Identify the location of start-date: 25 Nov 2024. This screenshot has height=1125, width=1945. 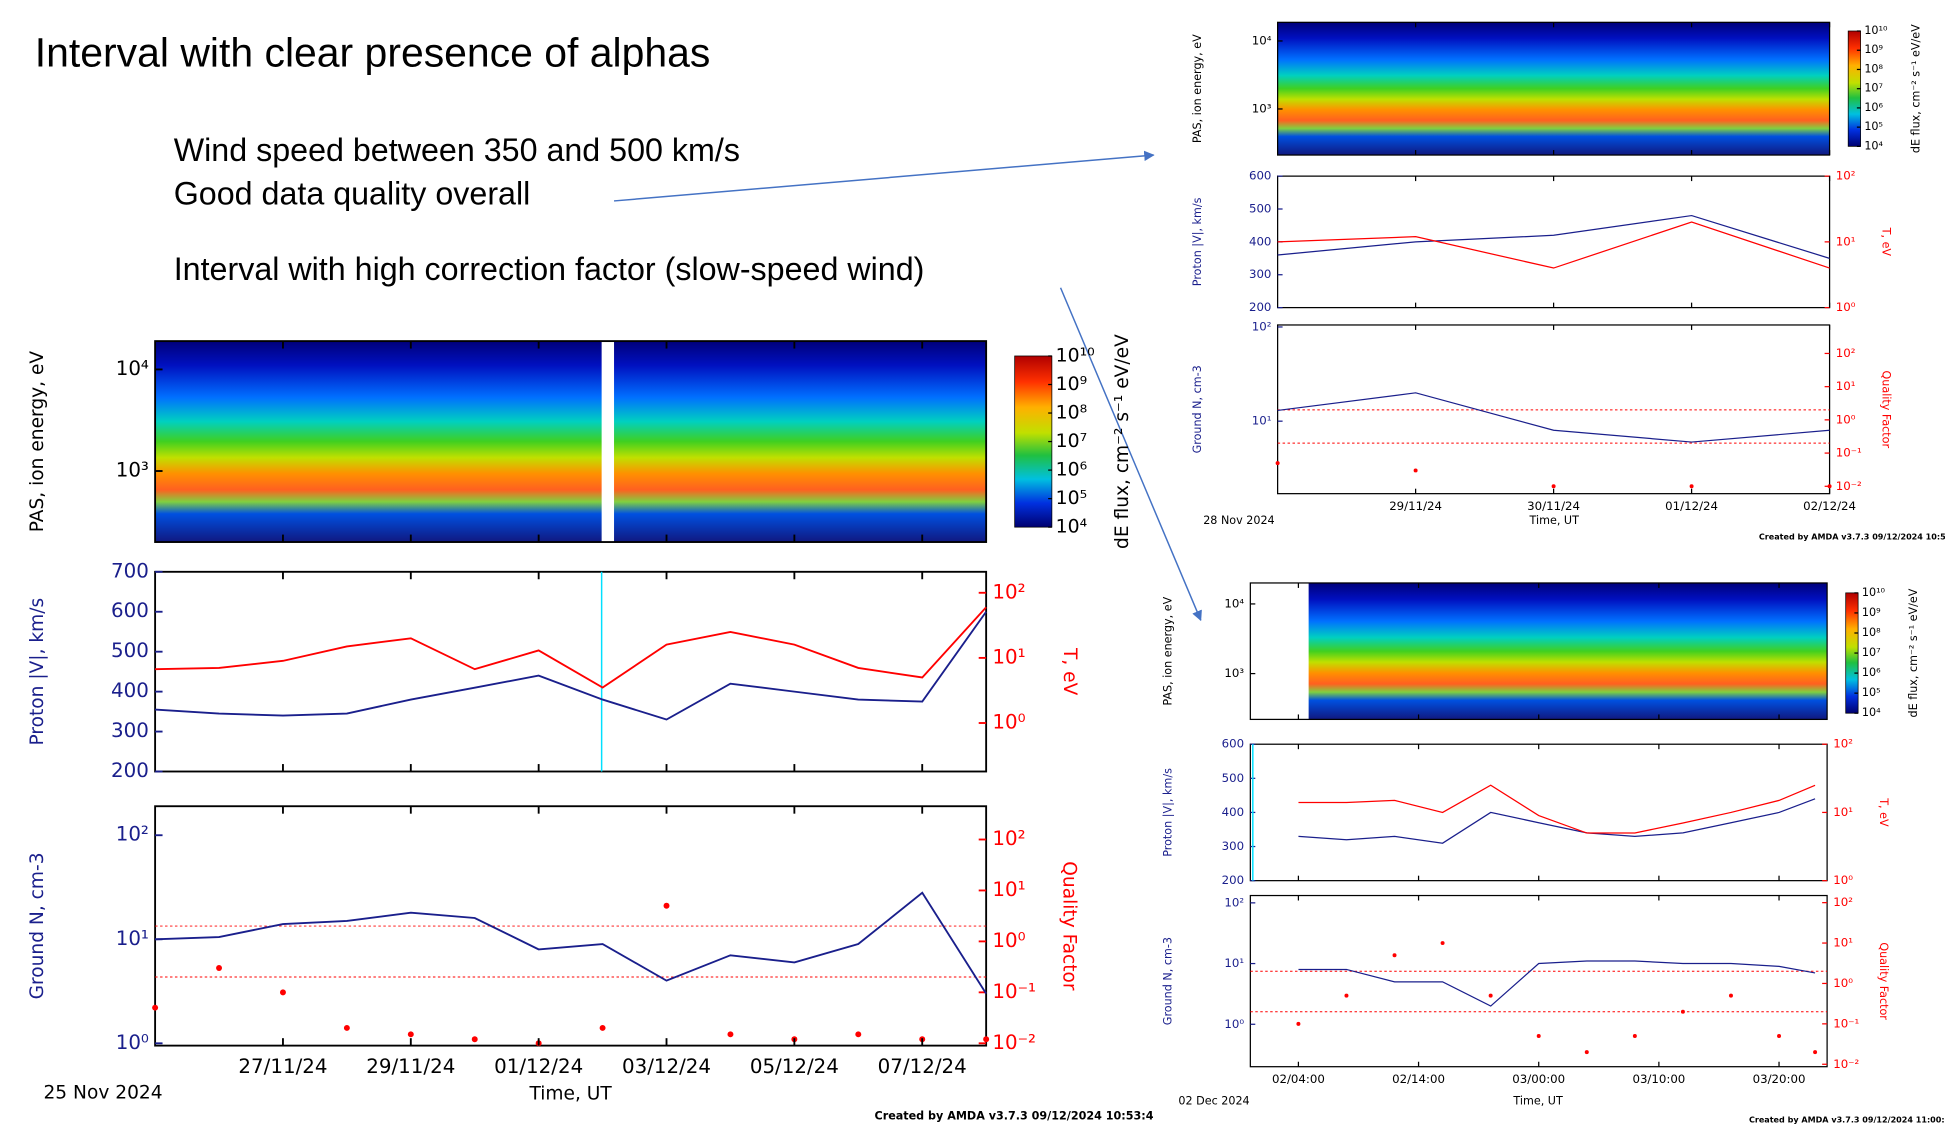
(102, 1092).